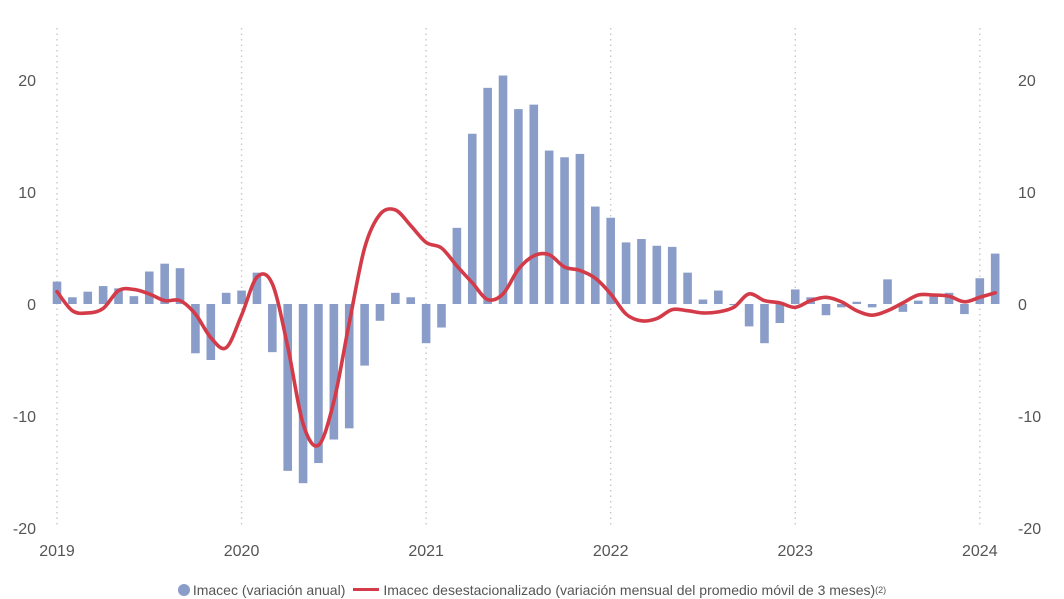 This screenshot has height=599, width=1064. What do you see at coordinates (881, 589) in the screenshot?
I see `legend-line-superscript: (2)` at bounding box center [881, 589].